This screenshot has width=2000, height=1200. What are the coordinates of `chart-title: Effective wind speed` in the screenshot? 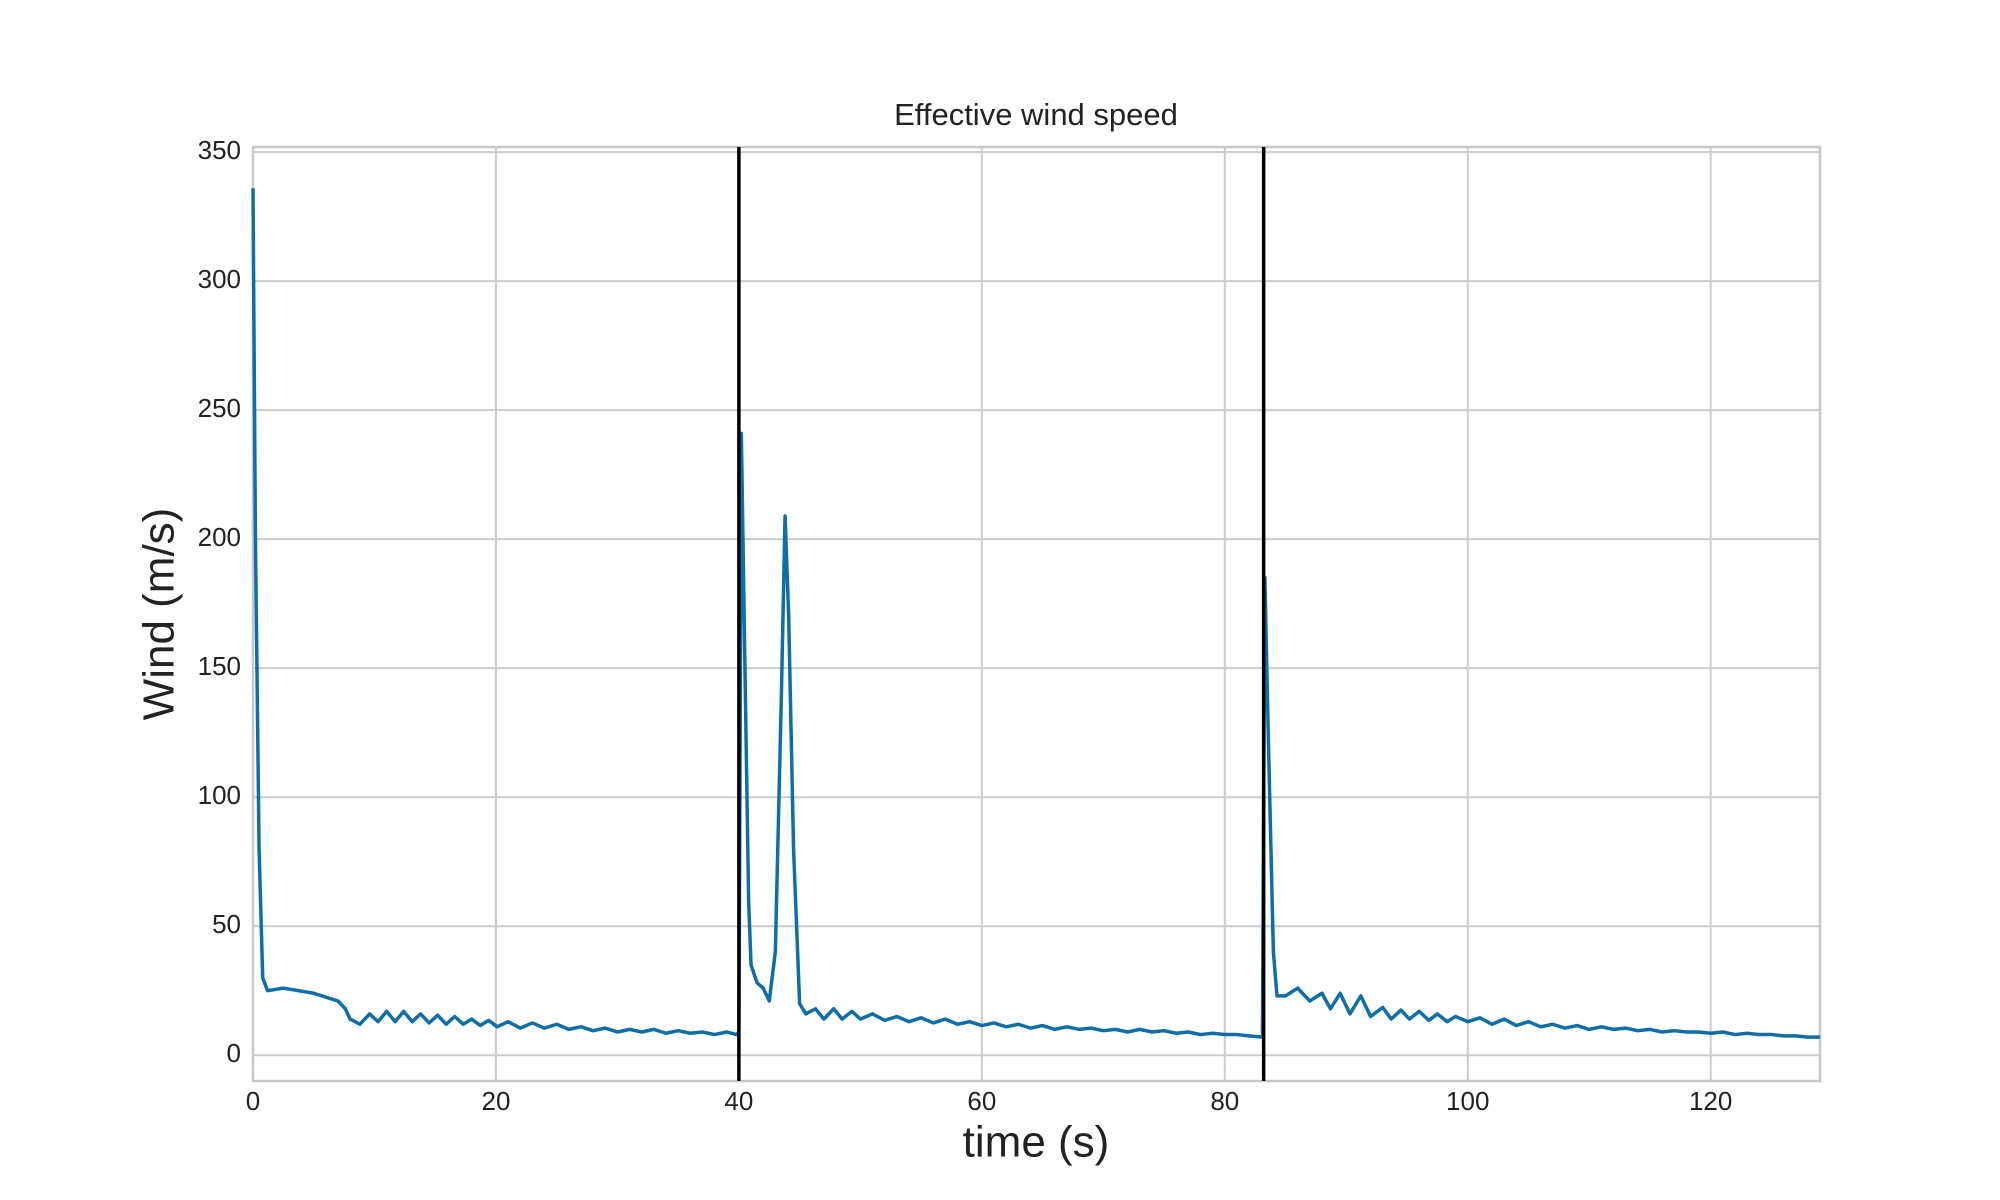 It's located at (1036, 114).